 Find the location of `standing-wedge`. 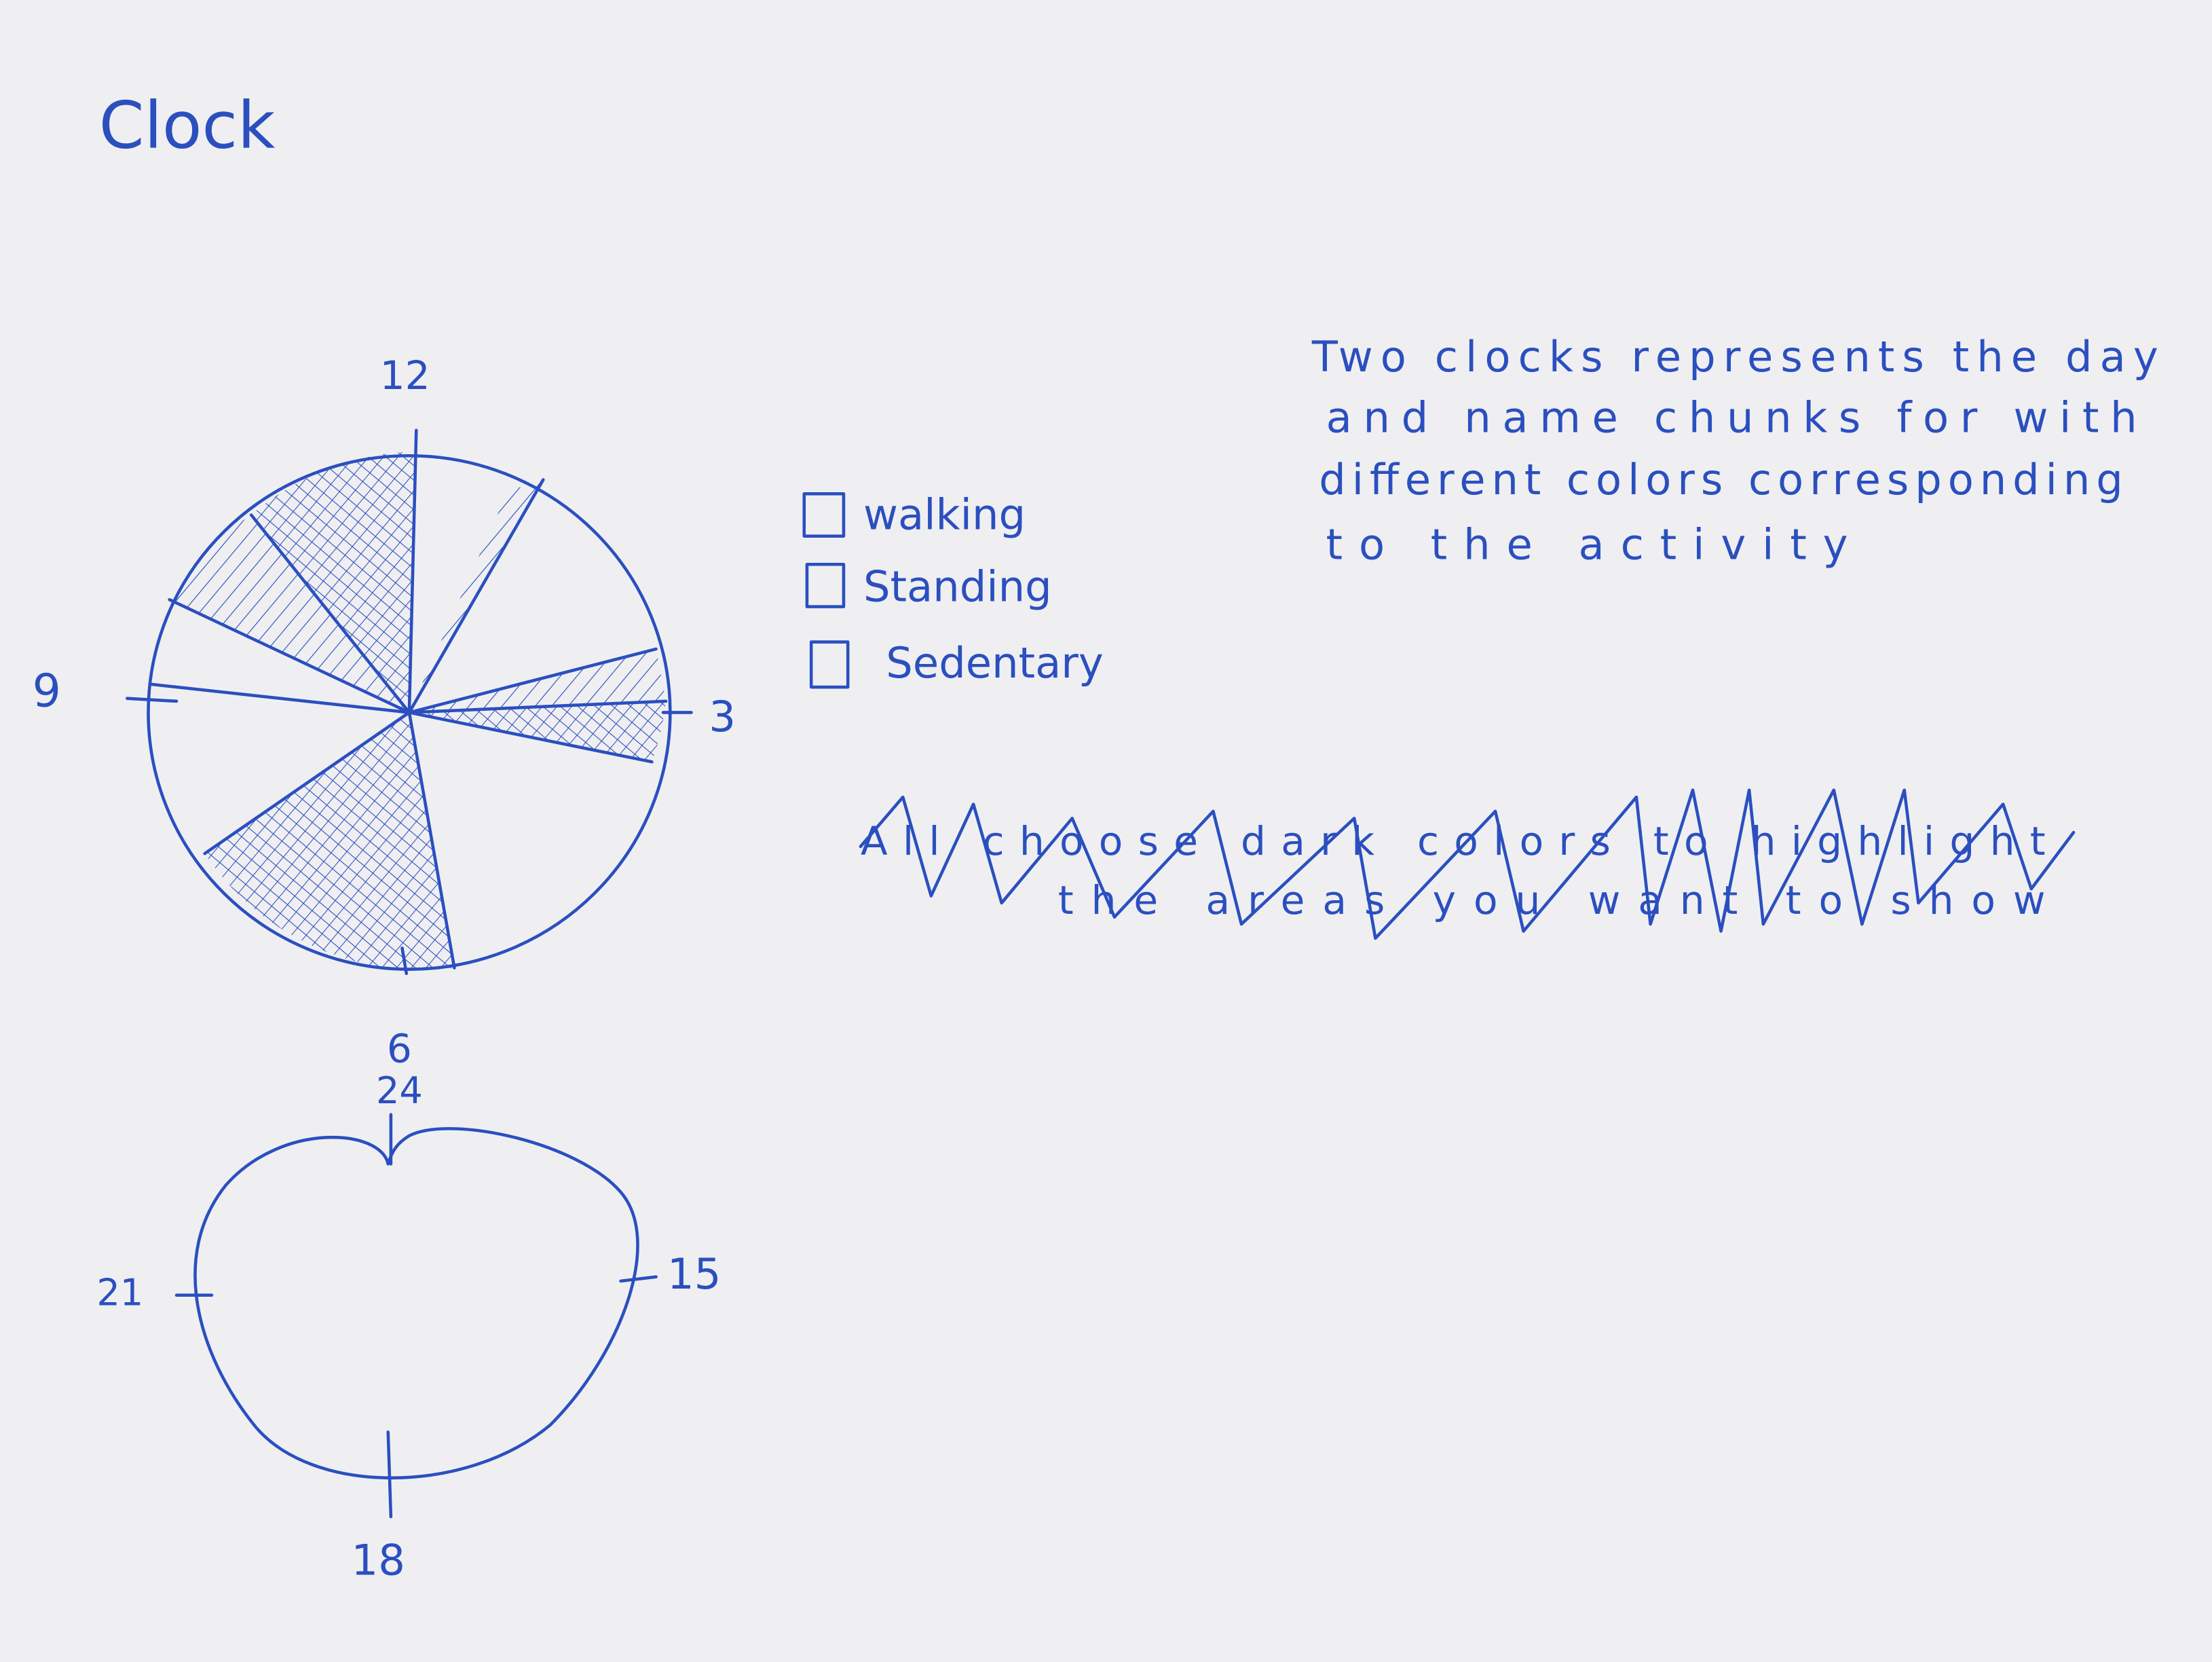

standing-wedge is located at coordinates (289, 614).